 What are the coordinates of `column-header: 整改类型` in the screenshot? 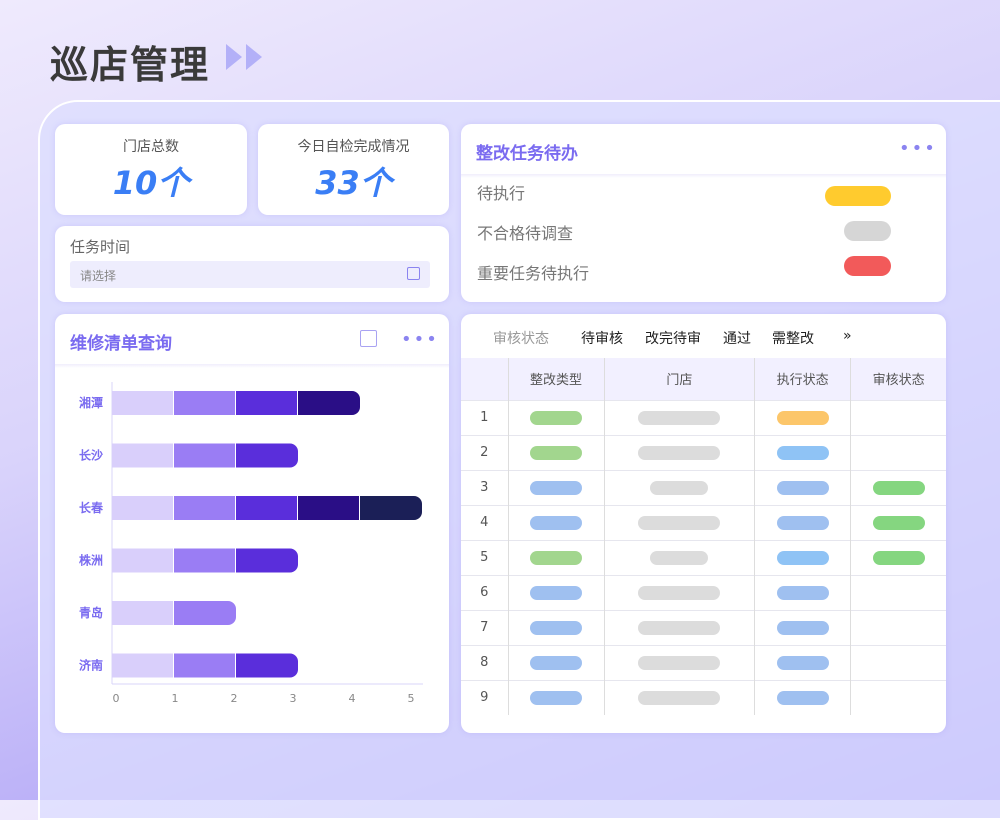 It's located at (556, 379).